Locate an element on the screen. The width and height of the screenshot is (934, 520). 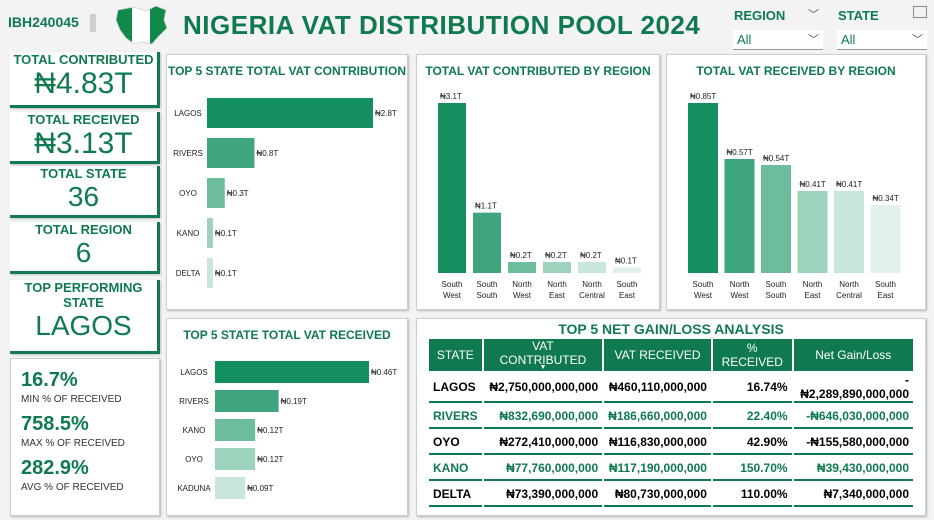
category-label: DELTA is located at coordinates (188, 273).